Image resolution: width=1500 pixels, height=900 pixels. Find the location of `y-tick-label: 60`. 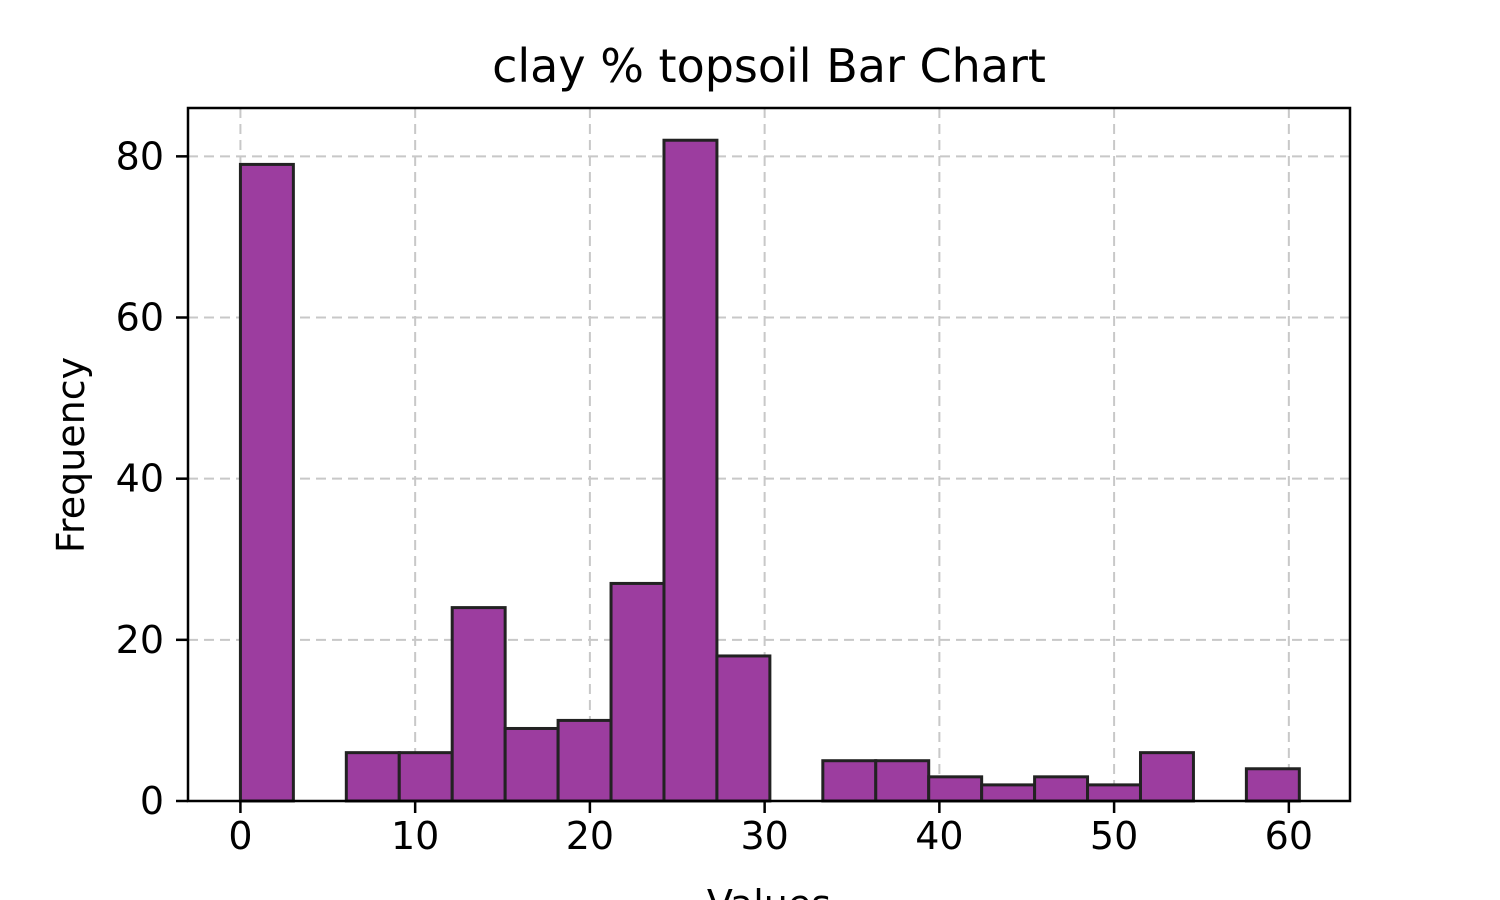

y-tick-label: 60 is located at coordinates (140, 318).